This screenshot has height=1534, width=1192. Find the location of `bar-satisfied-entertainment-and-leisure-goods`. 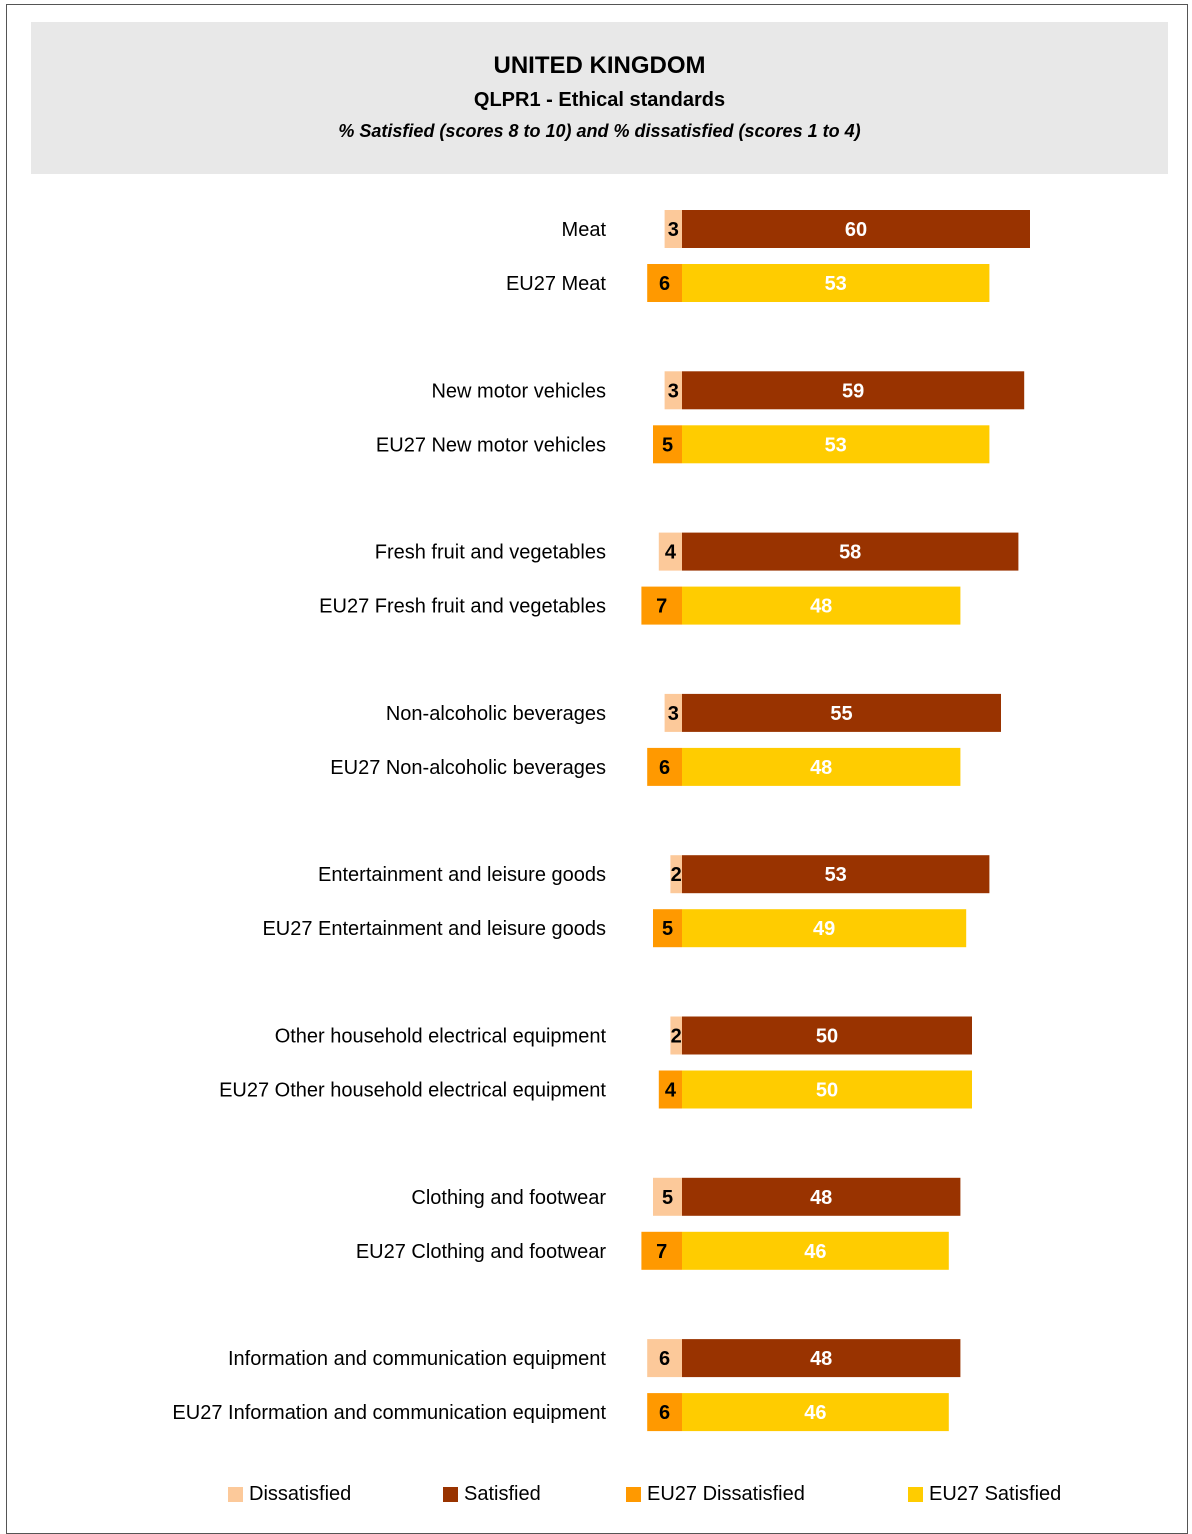

bar-satisfied-entertainment-and-leisure-goods is located at coordinates (836, 874).